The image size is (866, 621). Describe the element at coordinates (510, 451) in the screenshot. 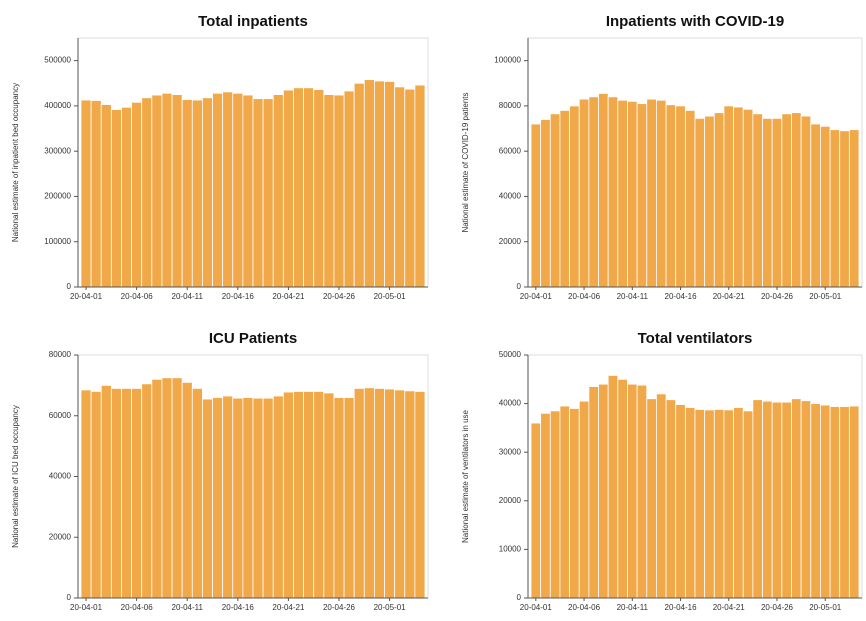

I see `y-tick-label: 30000` at that location.